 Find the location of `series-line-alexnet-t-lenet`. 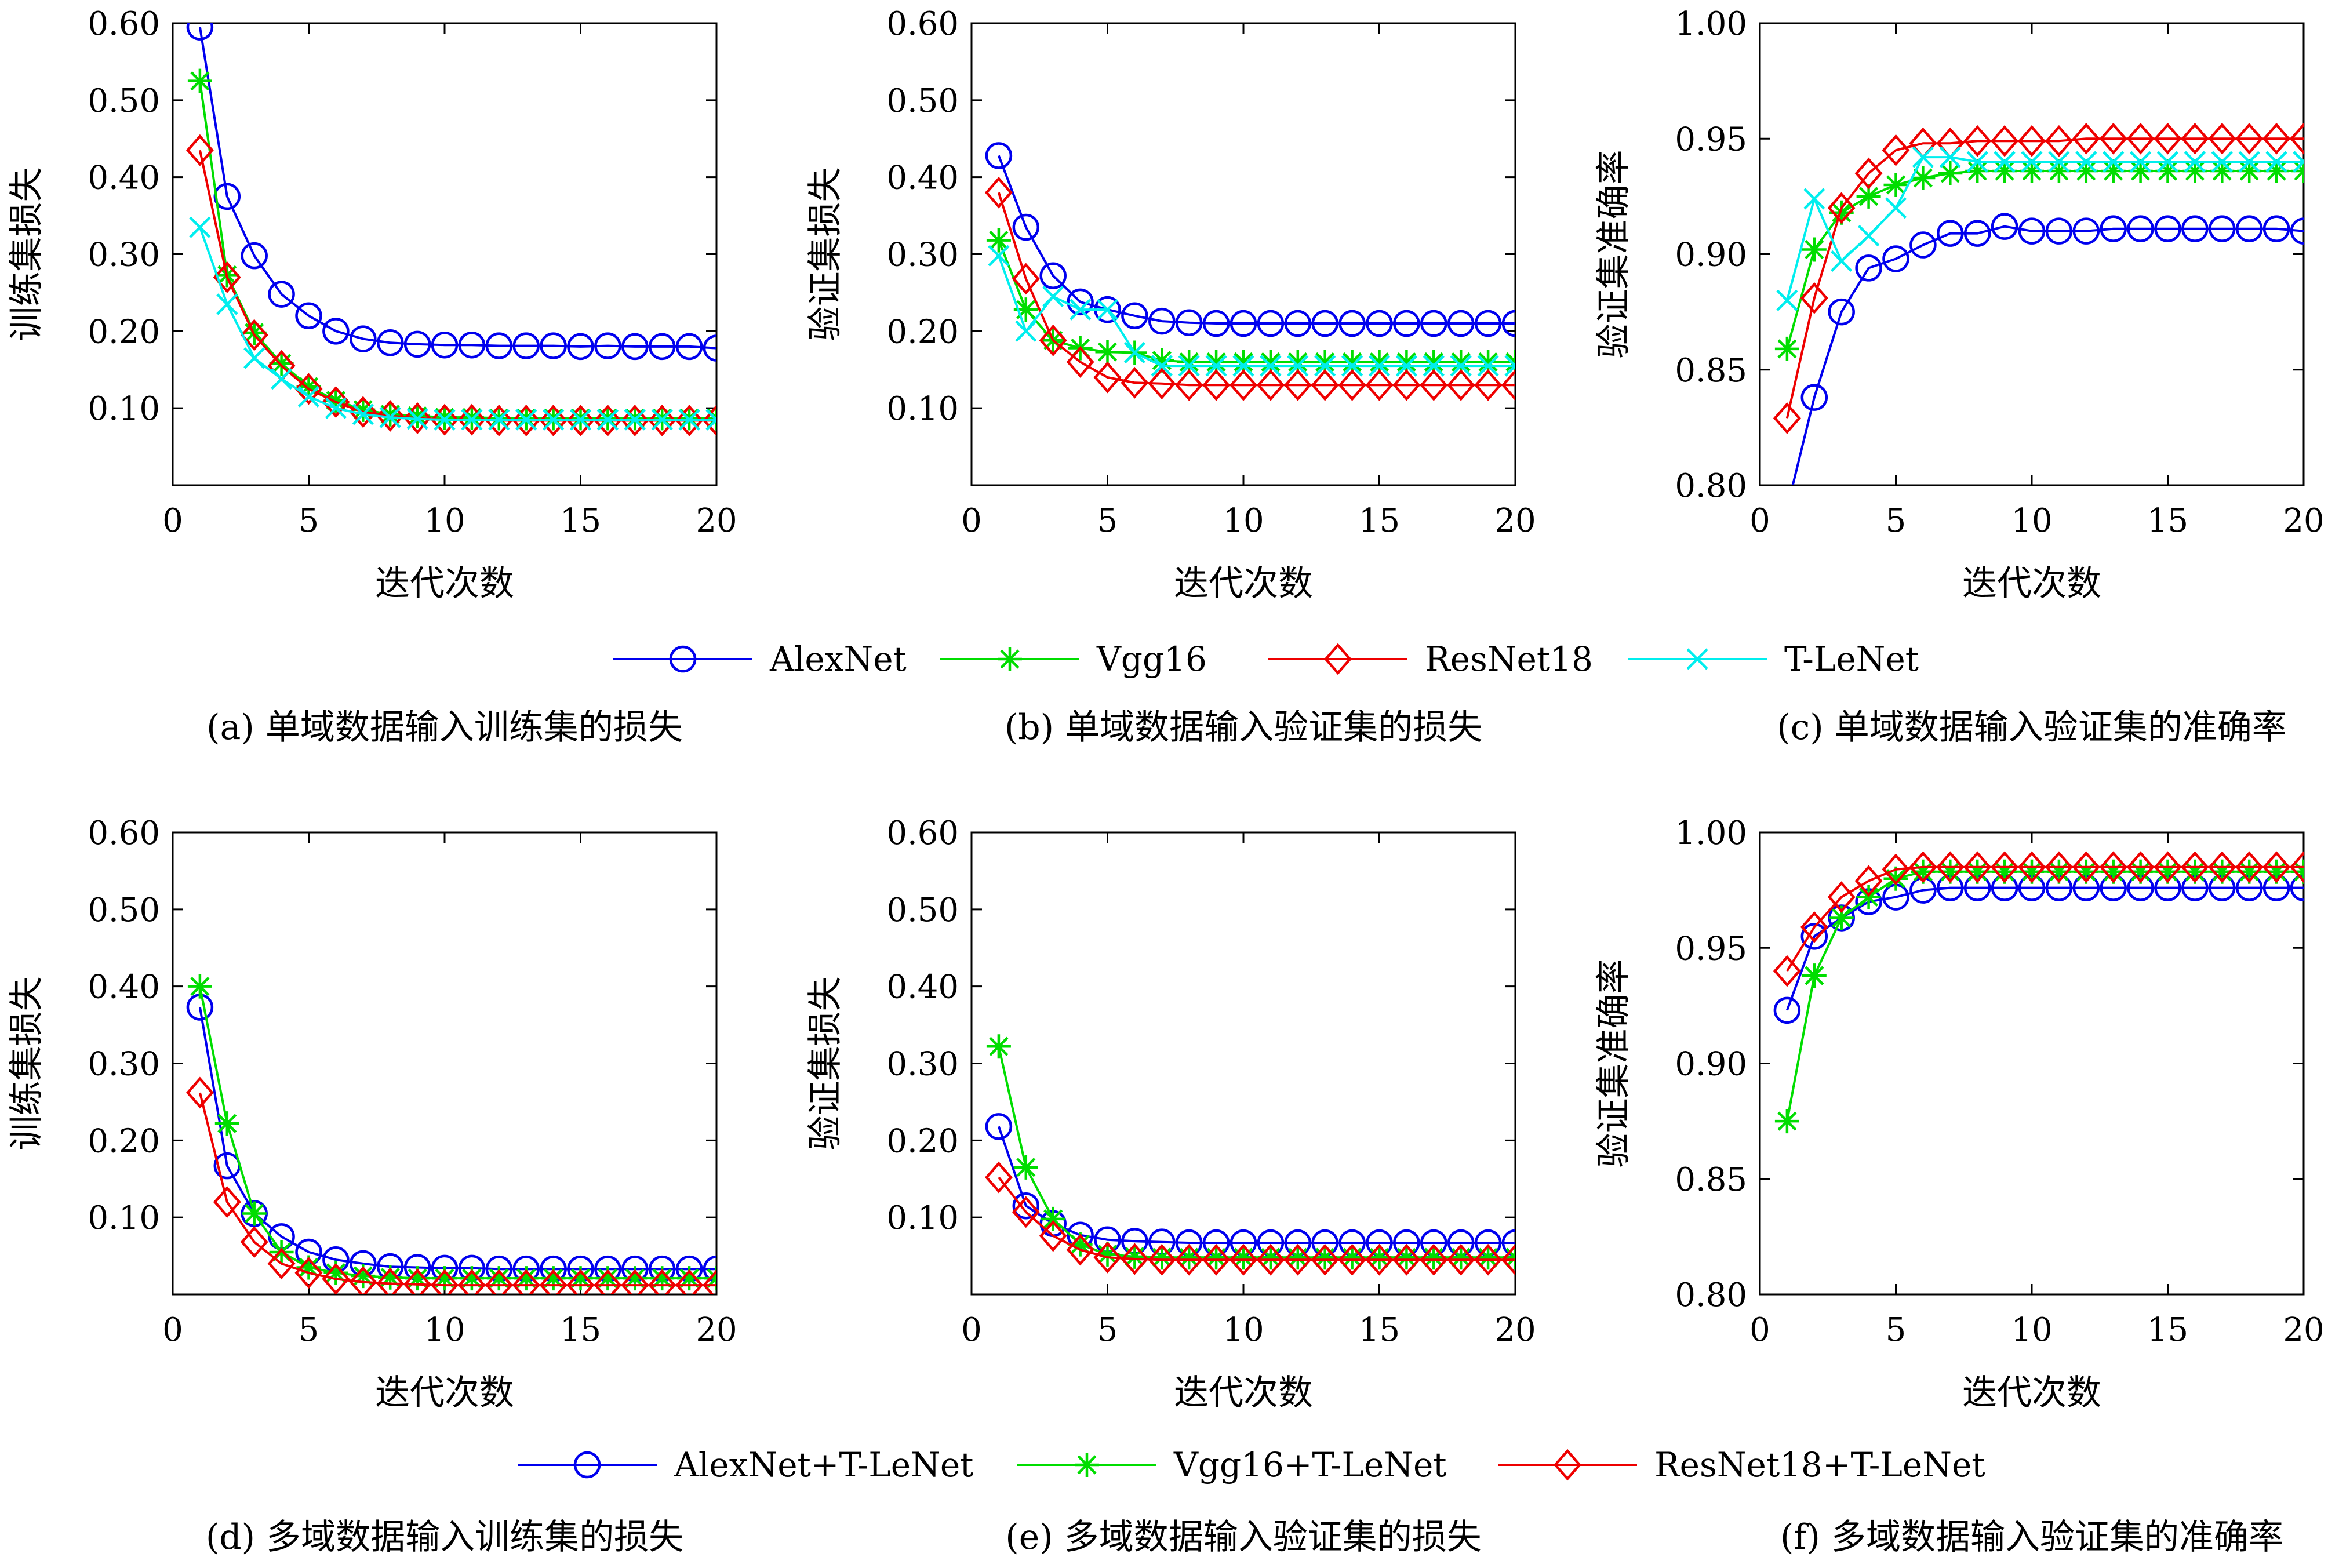

series-line-alexnet-t-lenet is located at coordinates (2045, 949).